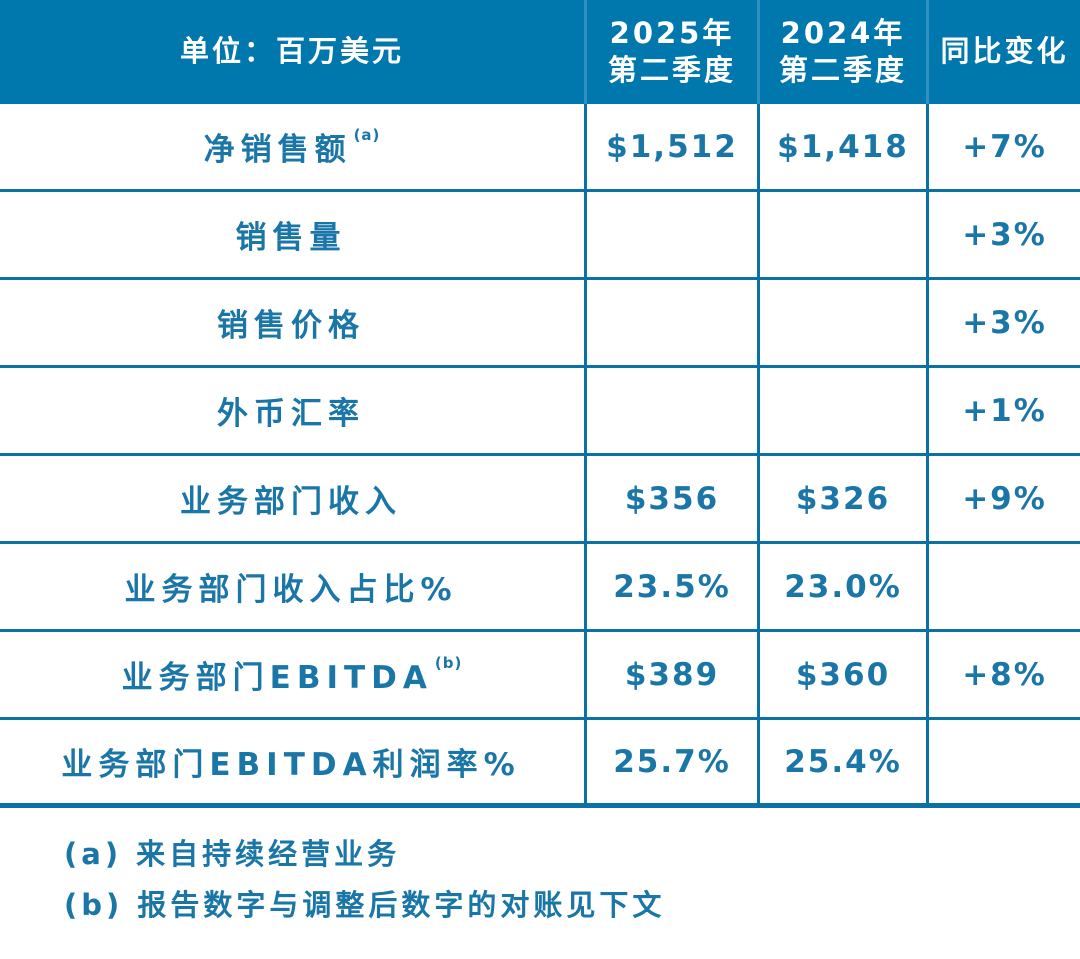 This screenshot has height=959, width=1080. What do you see at coordinates (841, 500) in the screenshot?
I see `value-2024: $326` at bounding box center [841, 500].